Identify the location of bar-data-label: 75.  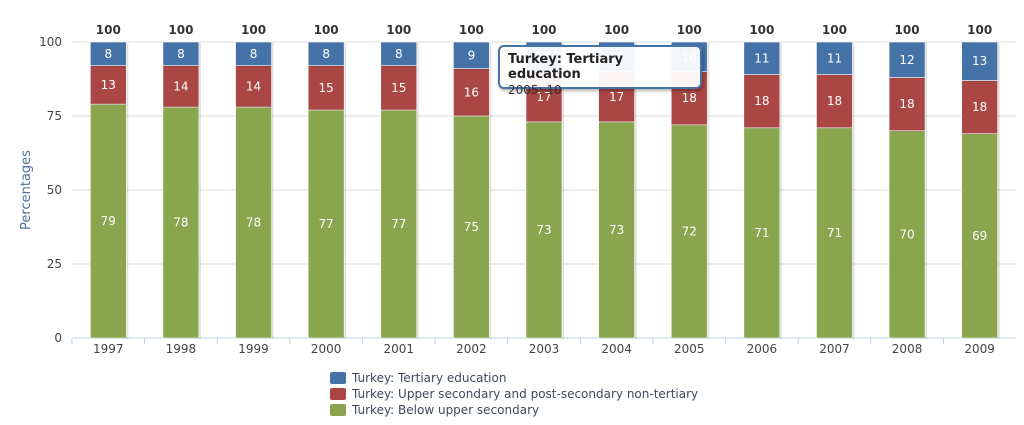
(471, 227).